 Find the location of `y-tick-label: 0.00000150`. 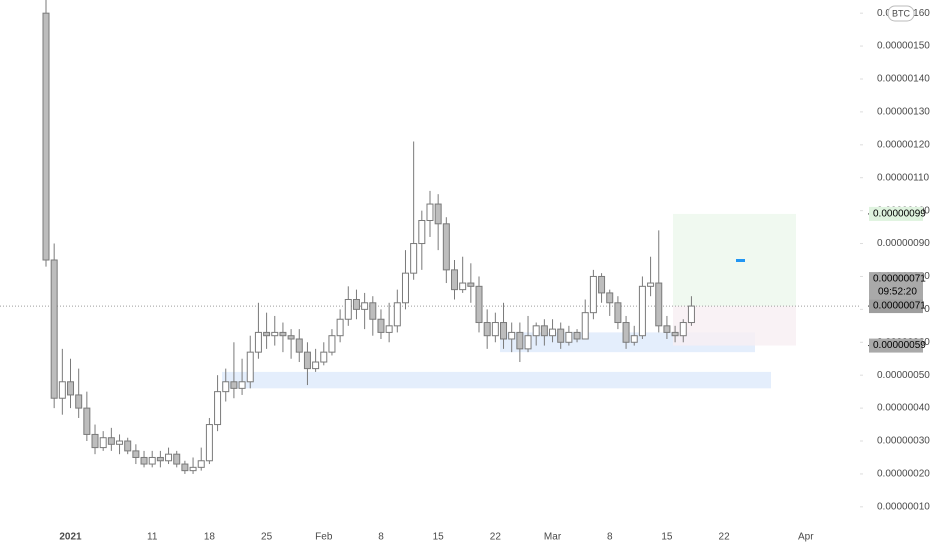

y-tick-label: 0.00000150 is located at coordinates (903, 46).